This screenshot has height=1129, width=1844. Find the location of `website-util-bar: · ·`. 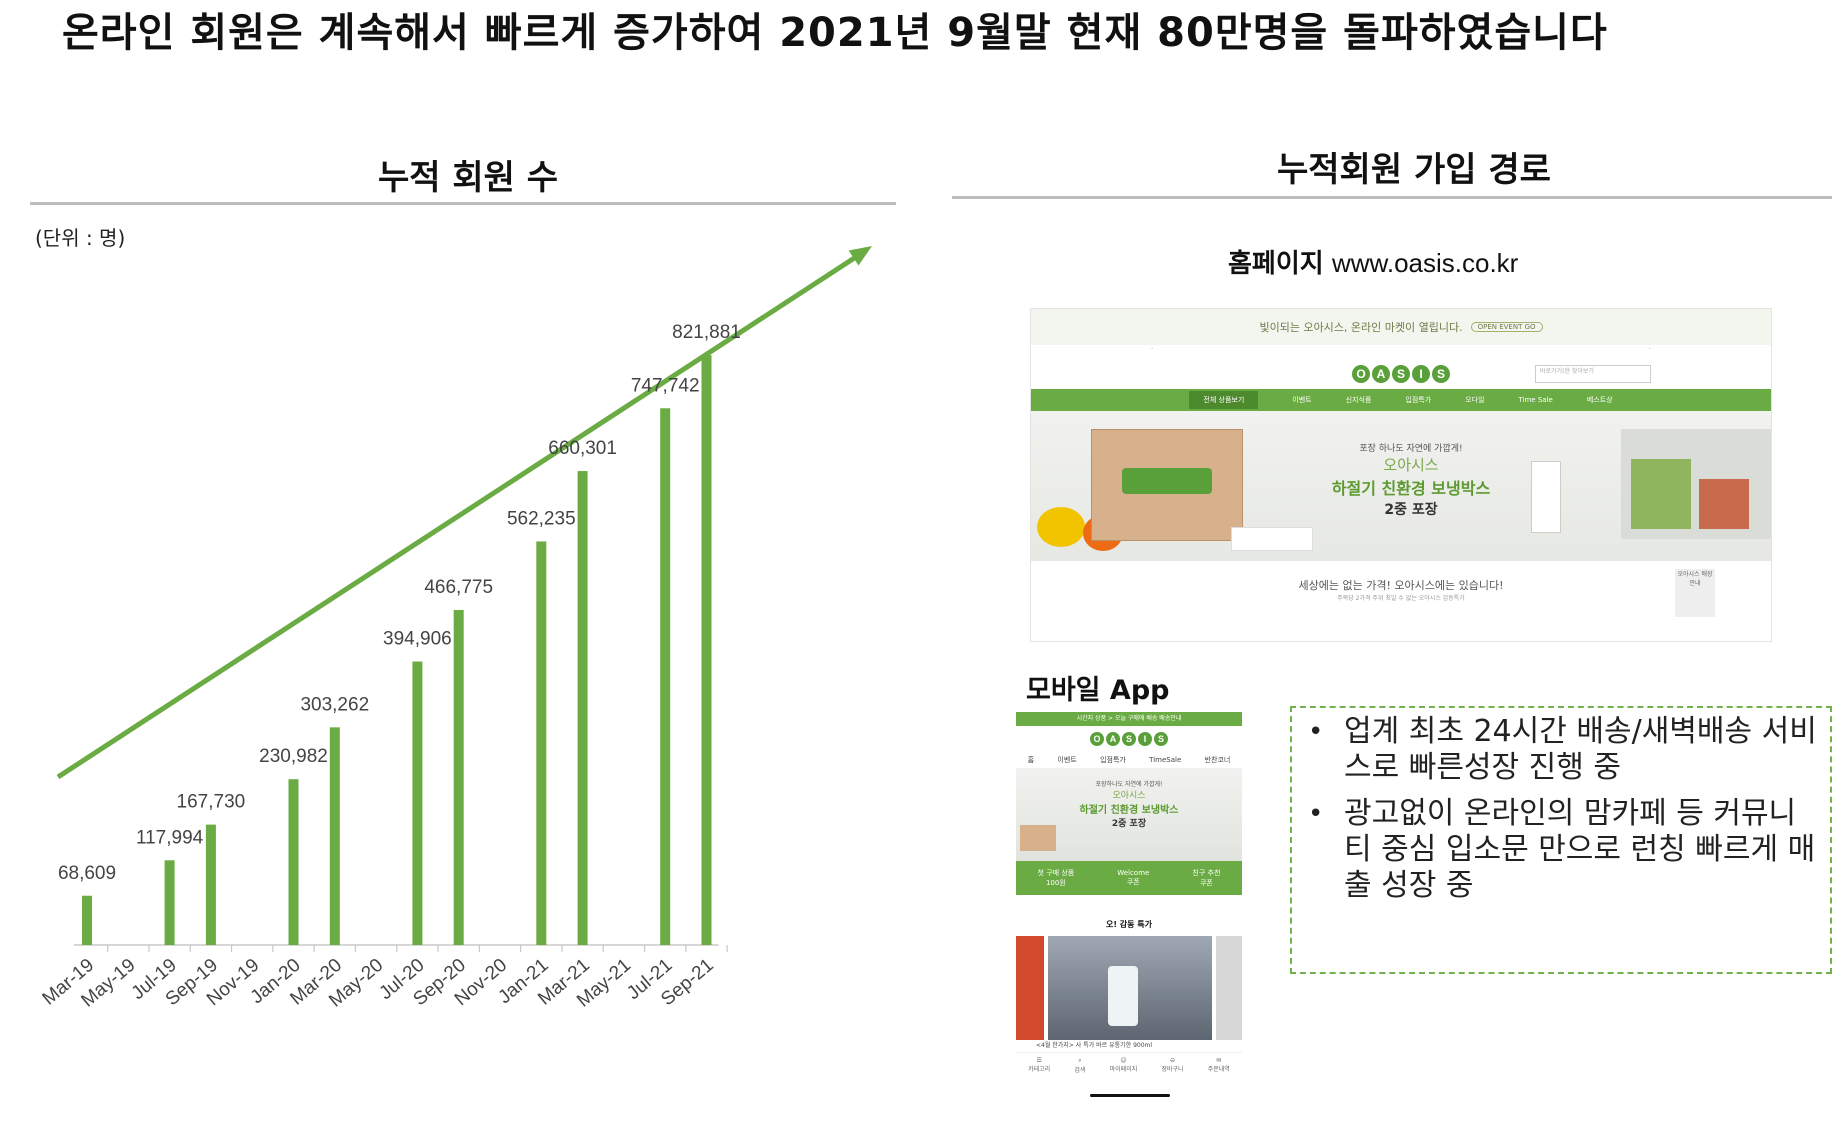

website-util-bar: · · is located at coordinates (1401, 349).